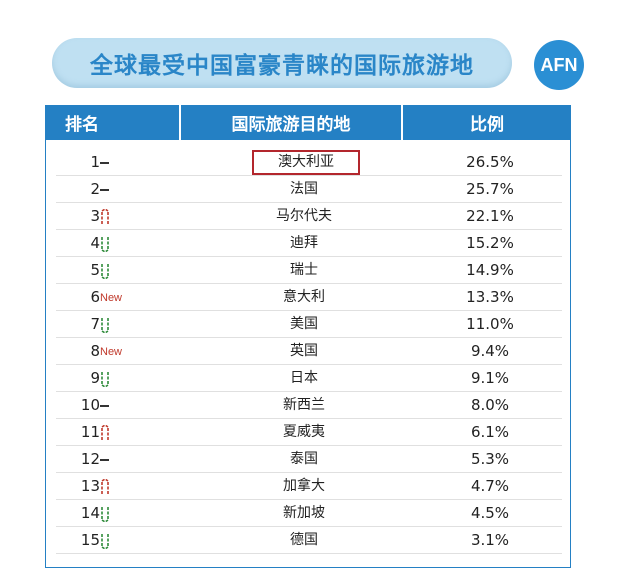 The height and width of the screenshot is (581, 640). I want to click on destination-cell: 马尔代夫, so click(304, 216).